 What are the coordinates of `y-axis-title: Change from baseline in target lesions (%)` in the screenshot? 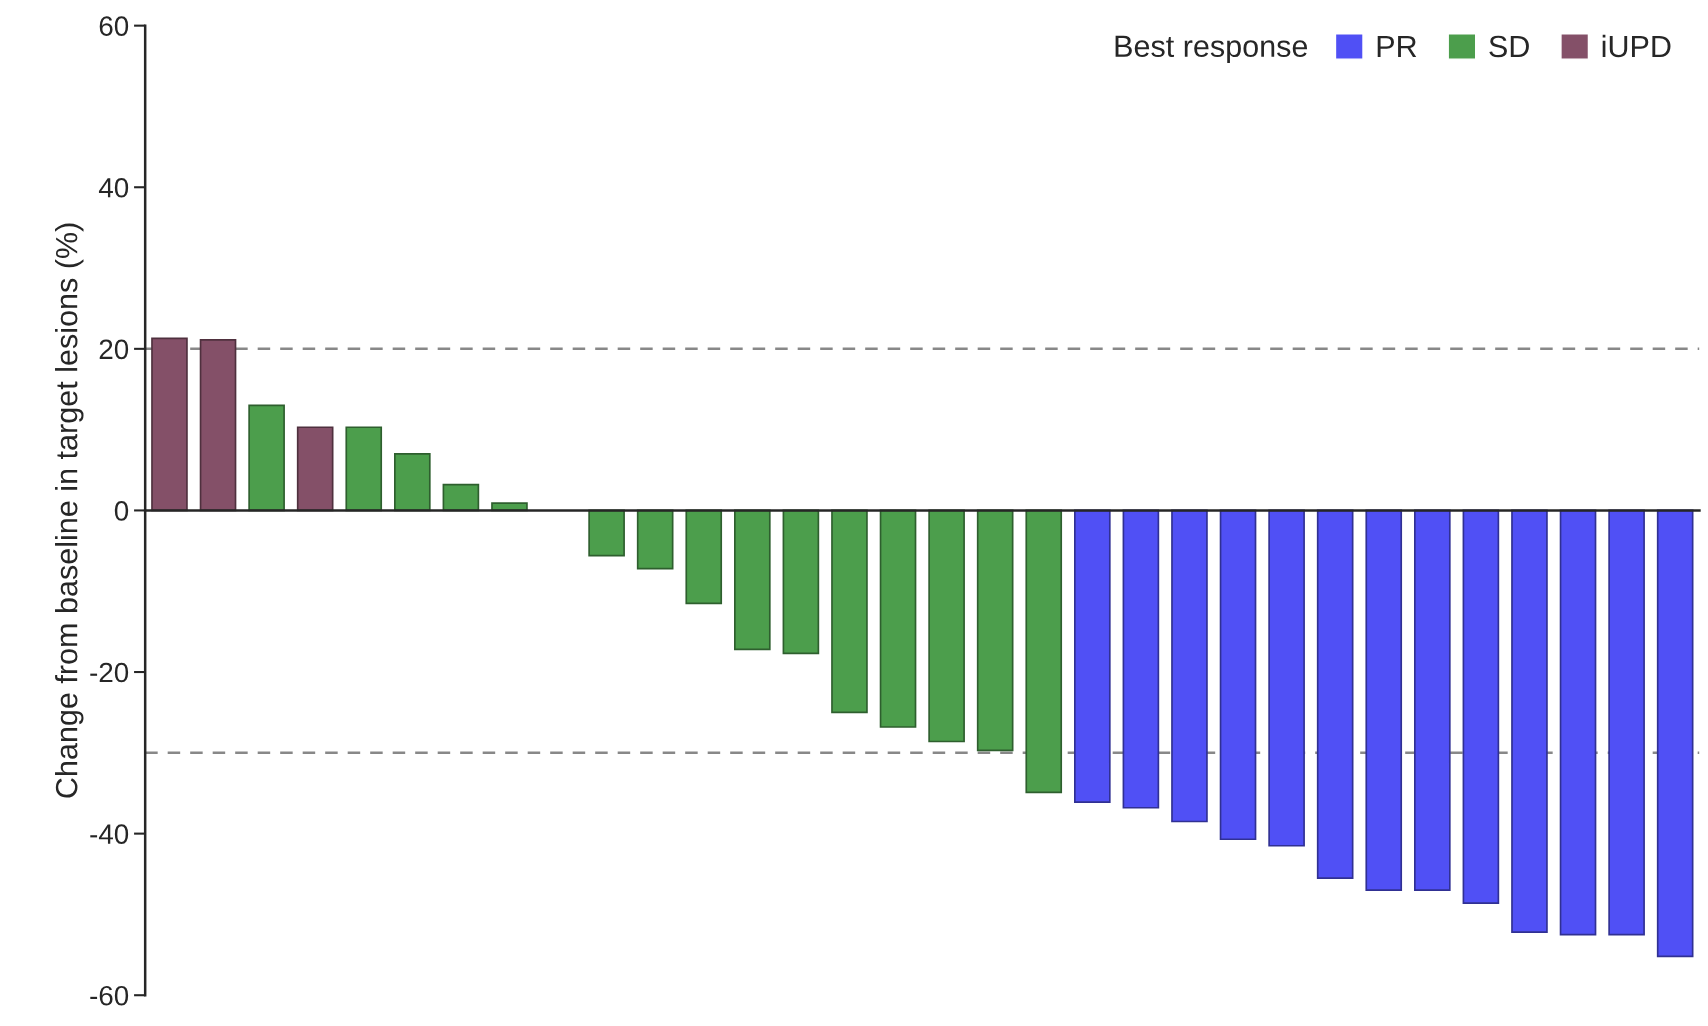 It's located at (69, 510).